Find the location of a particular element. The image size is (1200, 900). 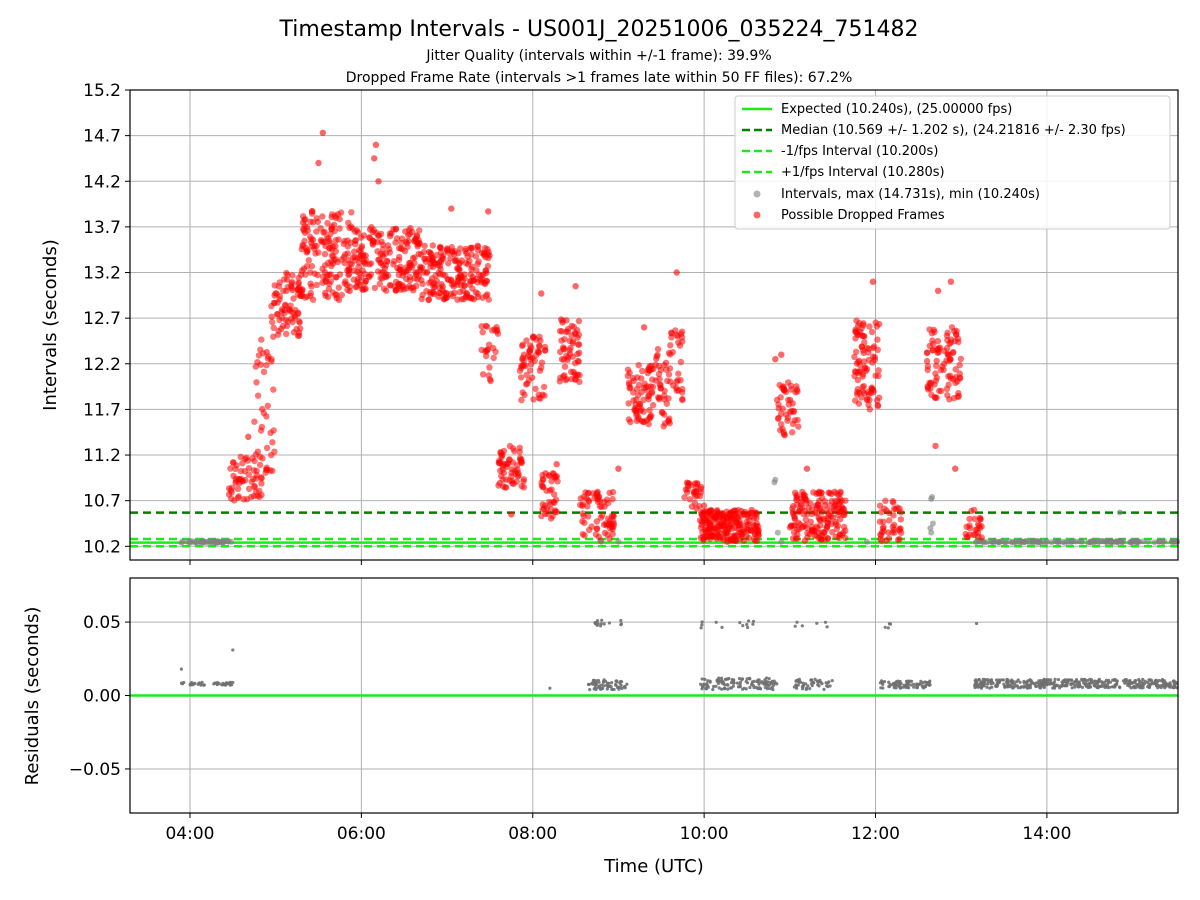

intervals-y-axis-label: Intervals (seconds) is located at coordinates (50, 325).